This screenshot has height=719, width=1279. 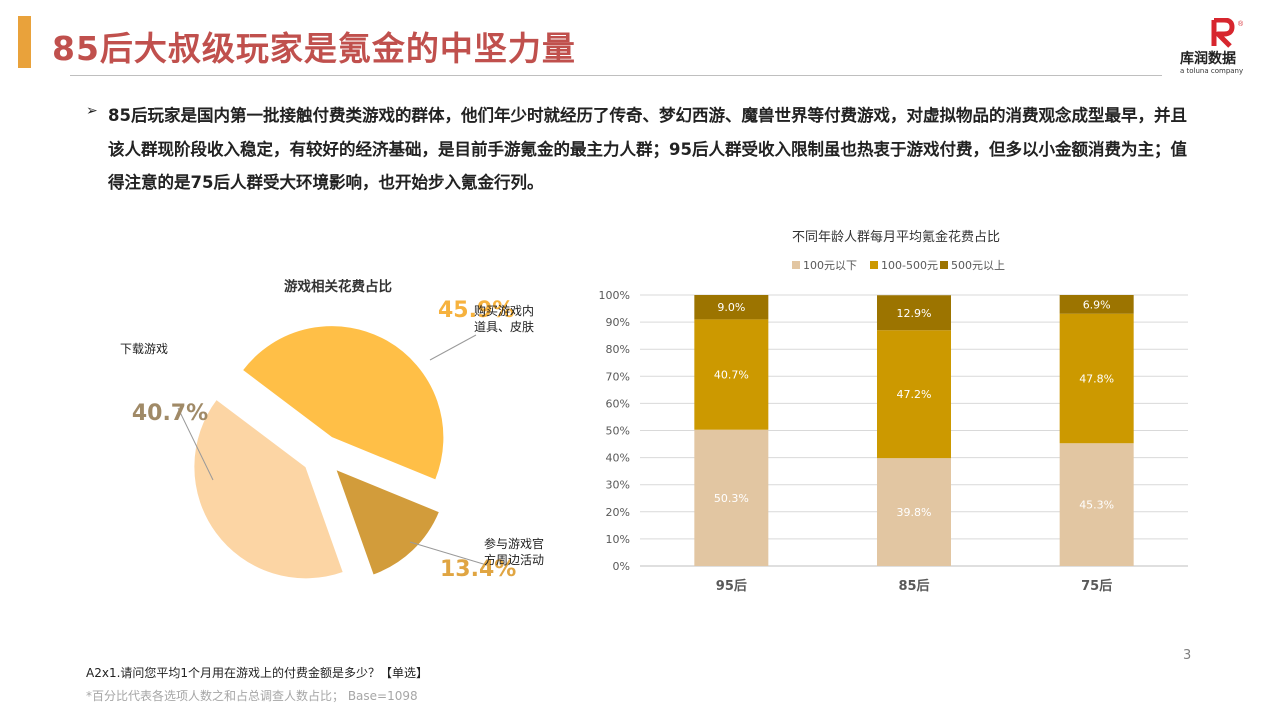 I want to click on legend-label: 500元以上, so click(x=978, y=265).